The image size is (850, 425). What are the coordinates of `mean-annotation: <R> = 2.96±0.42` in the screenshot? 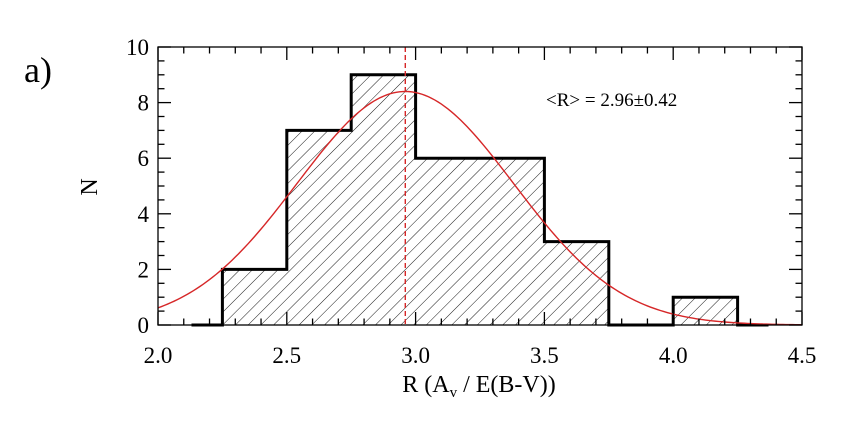 It's located at (611, 100).